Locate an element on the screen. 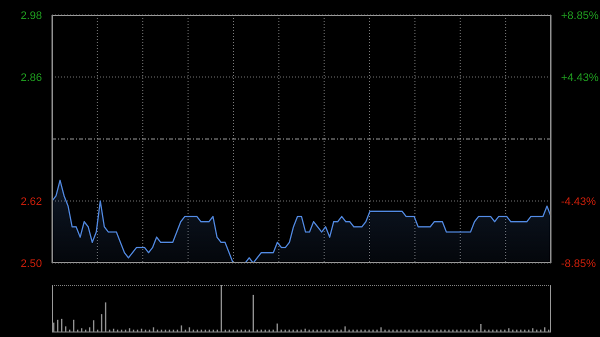  y-tick-label: 2.50 is located at coordinates (31, 264).